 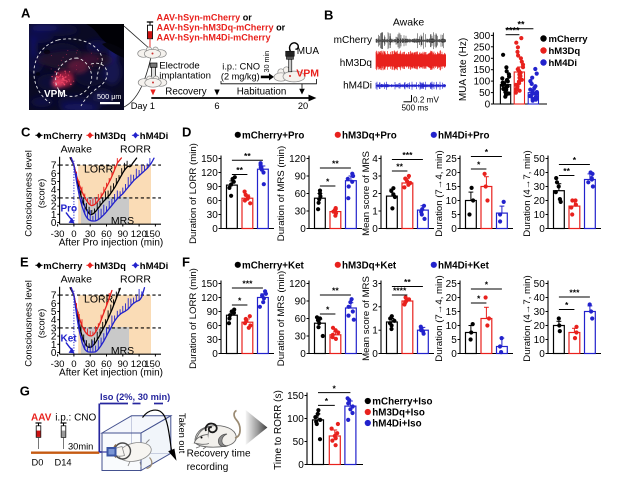 I want to click on svg-text: MUA rate (Hz), so click(x=463, y=69).